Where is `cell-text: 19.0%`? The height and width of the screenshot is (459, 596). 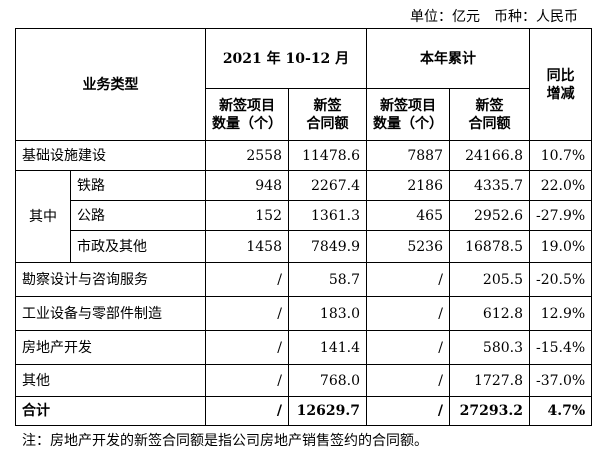
cell-text: 19.0% is located at coordinates (563, 246).